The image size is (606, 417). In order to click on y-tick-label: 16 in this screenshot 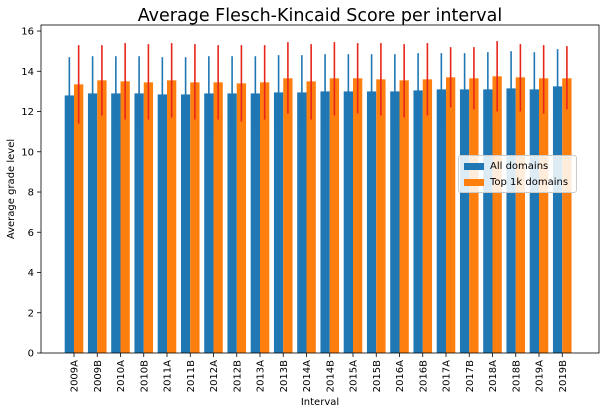, I will do `click(27, 32)`.